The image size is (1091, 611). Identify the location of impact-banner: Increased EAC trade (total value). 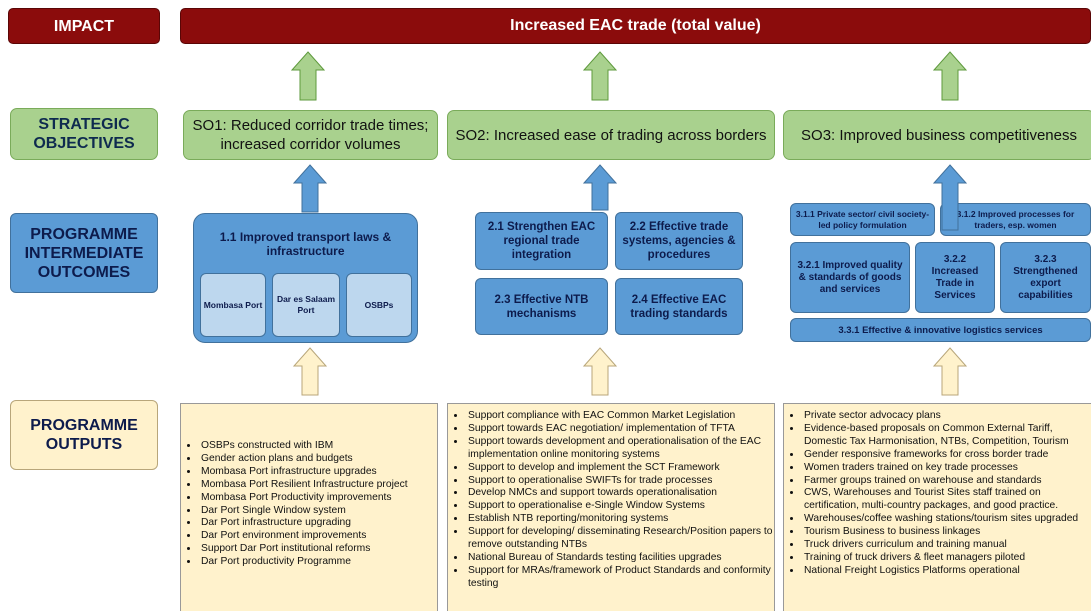
(635, 26).